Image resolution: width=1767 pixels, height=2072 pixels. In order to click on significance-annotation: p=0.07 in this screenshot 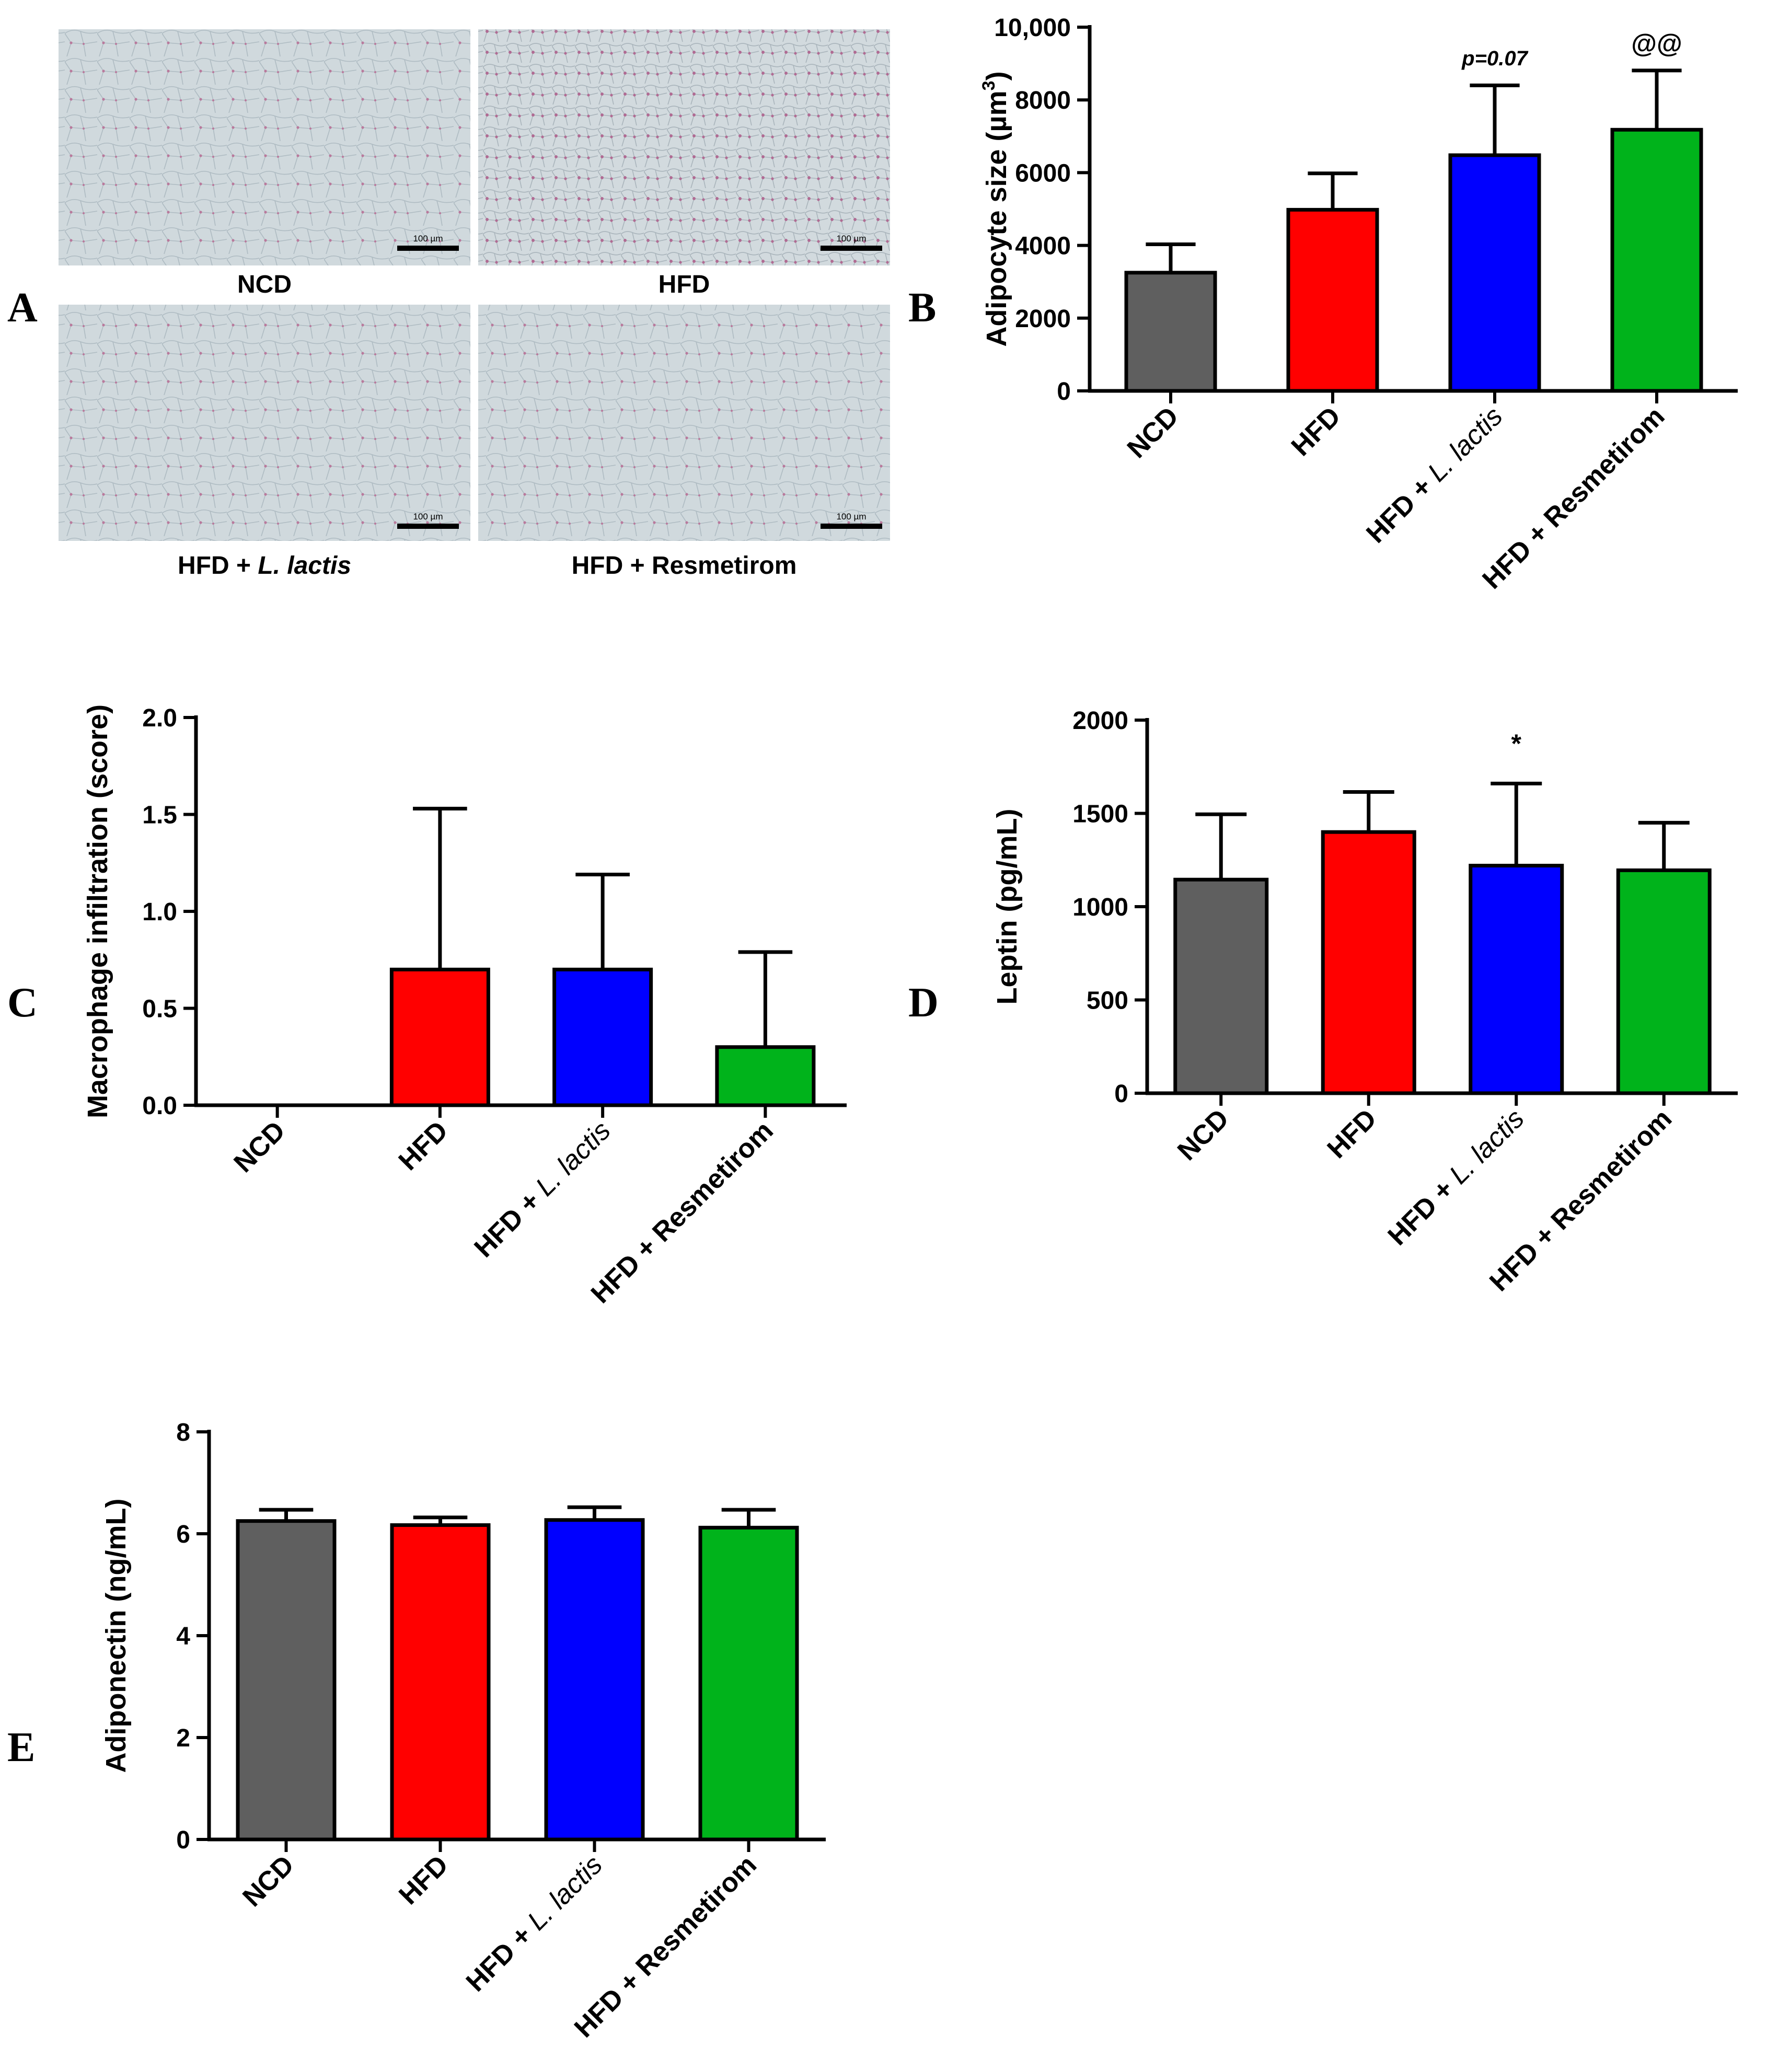, I will do `click(1494, 58)`.